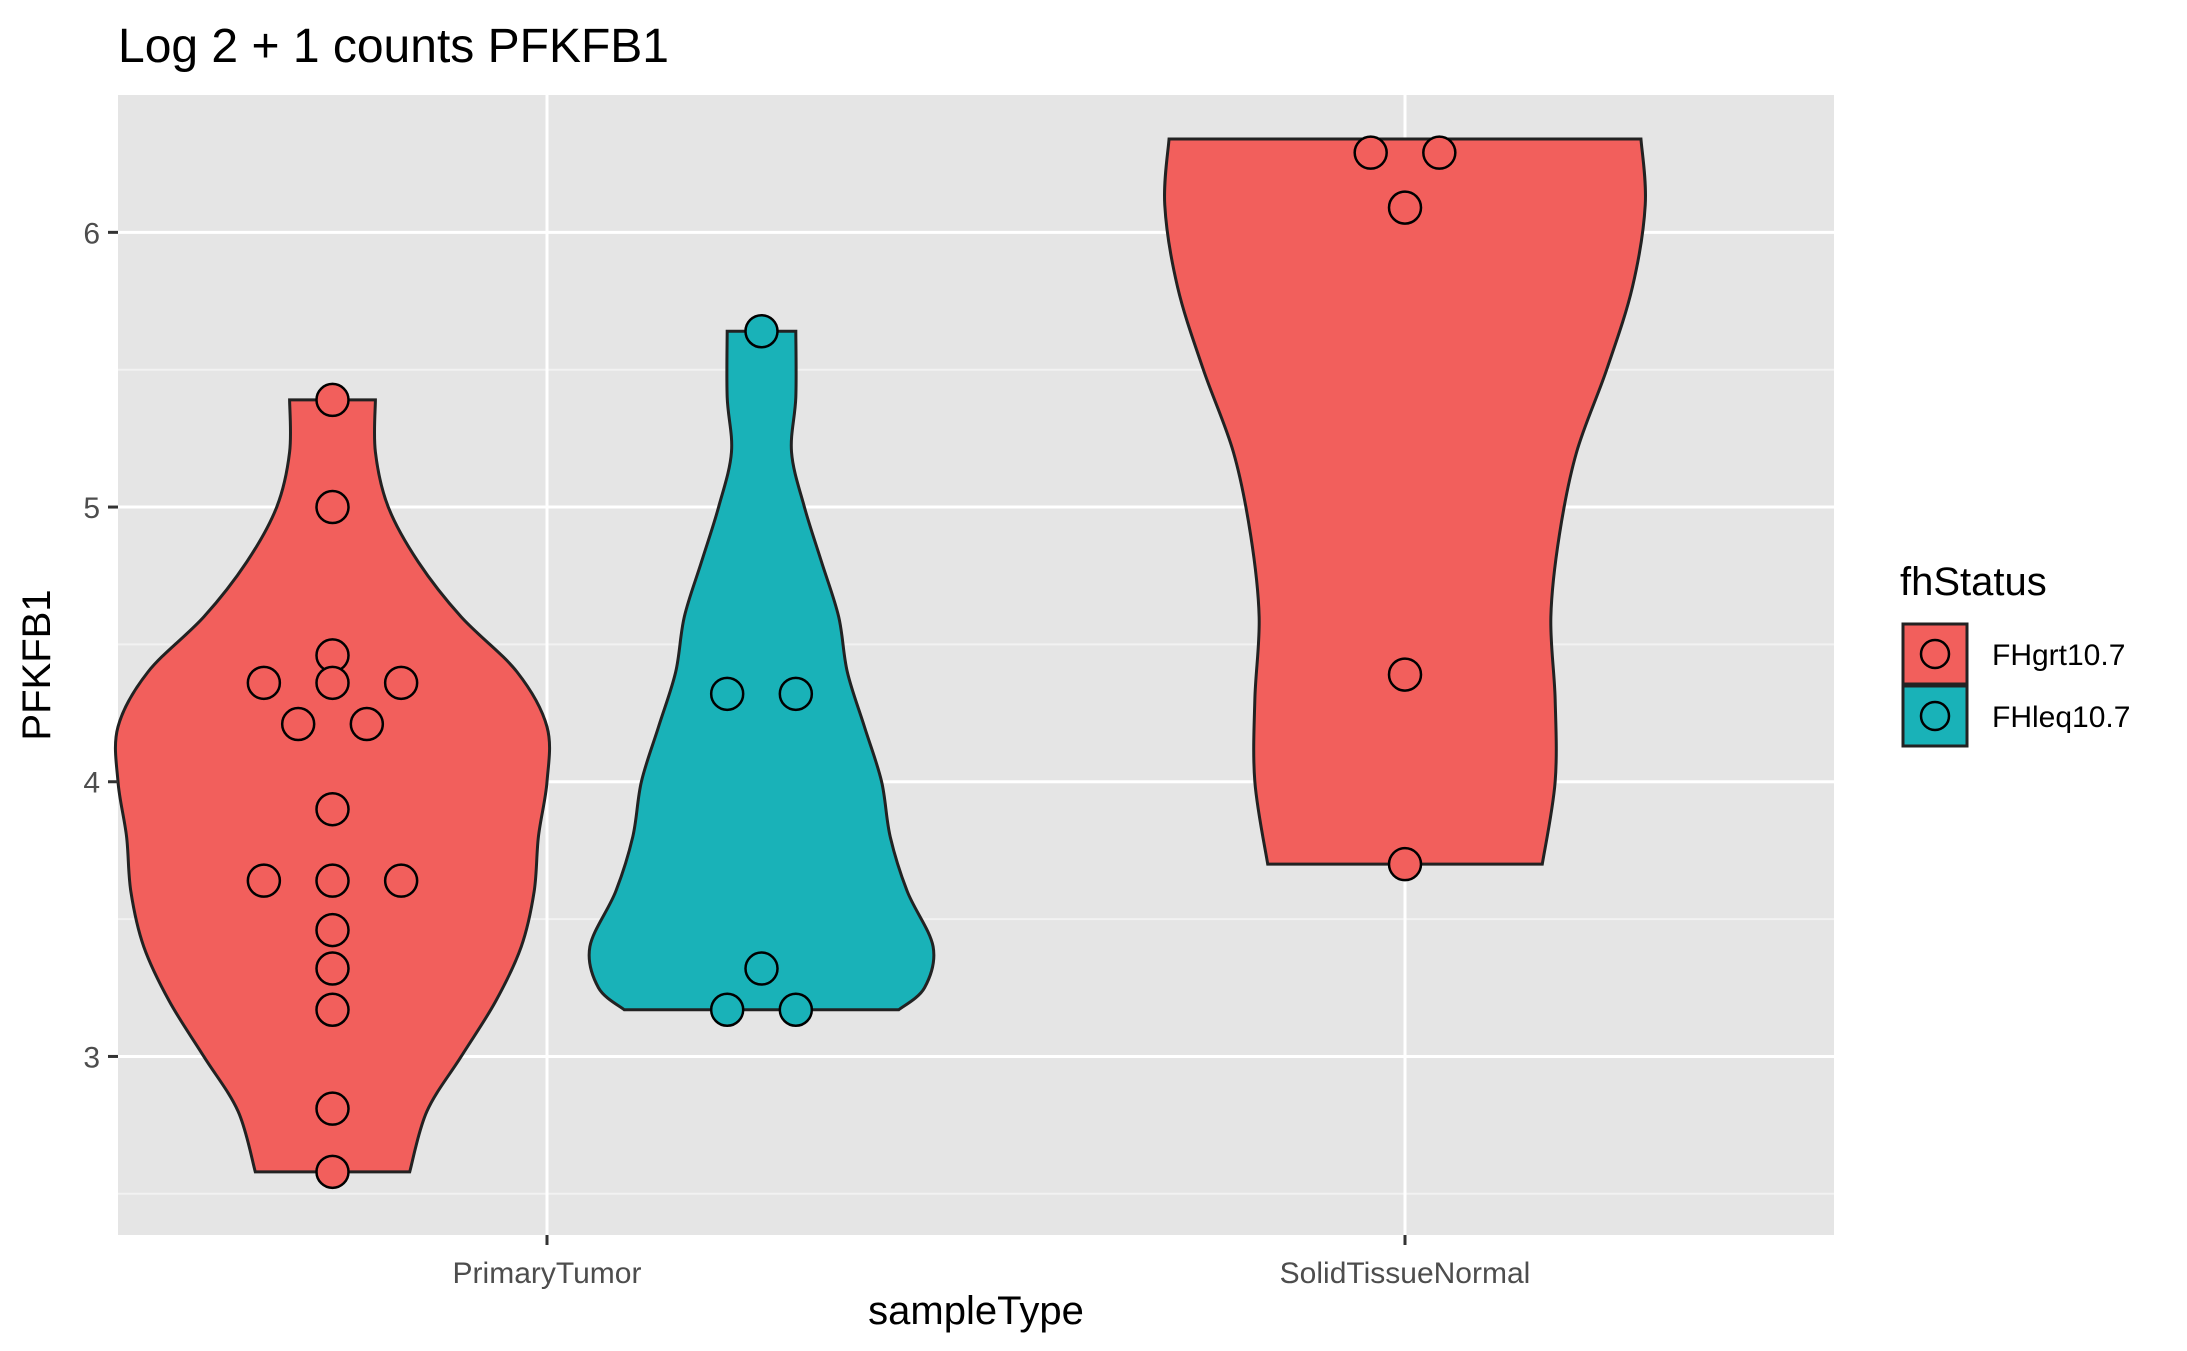  Describe the element at coordinates (992, 1262) in the screenshot. I see `x-axis: PrimaryTumor SolidTissueNormal` at that location.